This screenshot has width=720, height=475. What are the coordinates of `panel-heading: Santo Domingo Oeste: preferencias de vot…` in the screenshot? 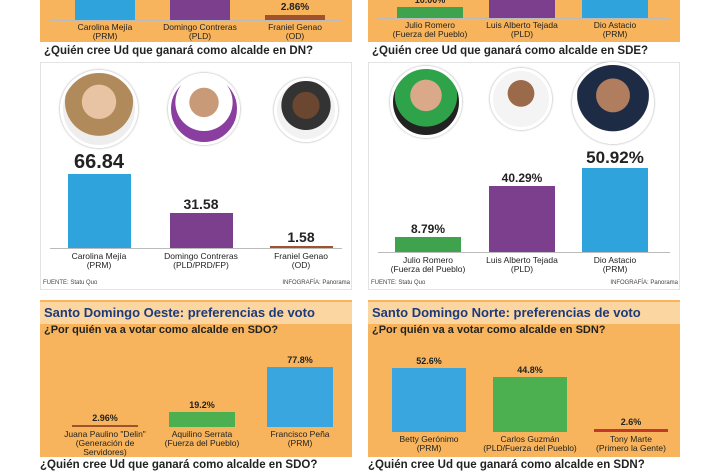 It's located at (179, 312).